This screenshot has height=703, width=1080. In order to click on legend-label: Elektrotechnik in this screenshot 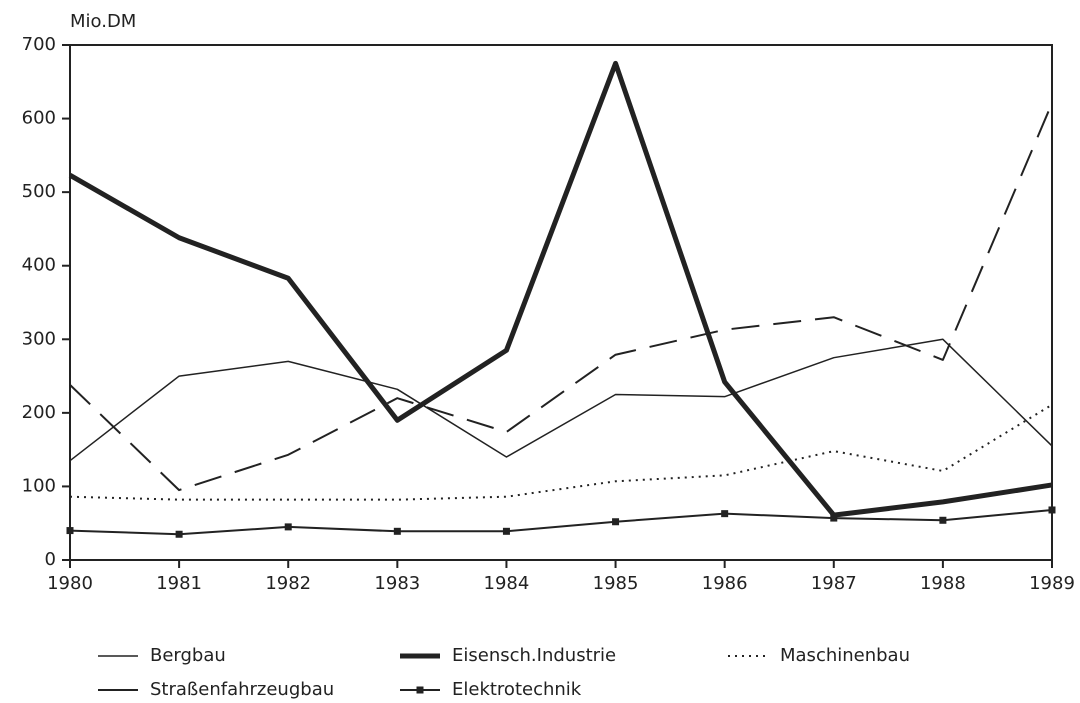, I will do `click(517, 689)`.